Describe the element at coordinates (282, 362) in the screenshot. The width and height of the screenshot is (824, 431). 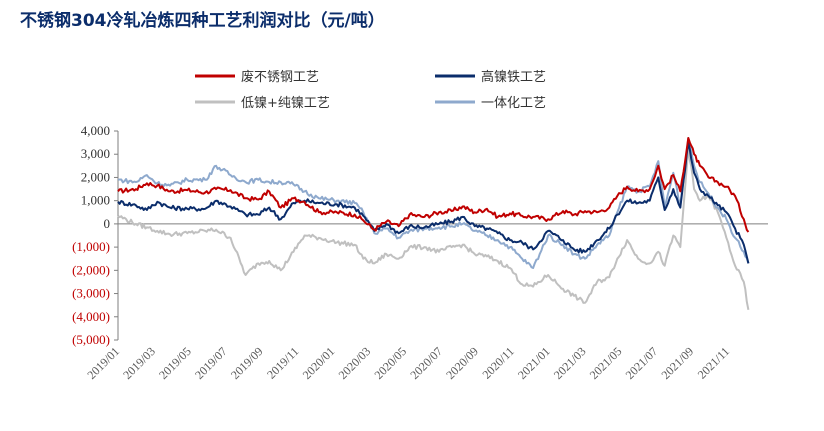
I see `x-tick-label: 2019/11` at that location.